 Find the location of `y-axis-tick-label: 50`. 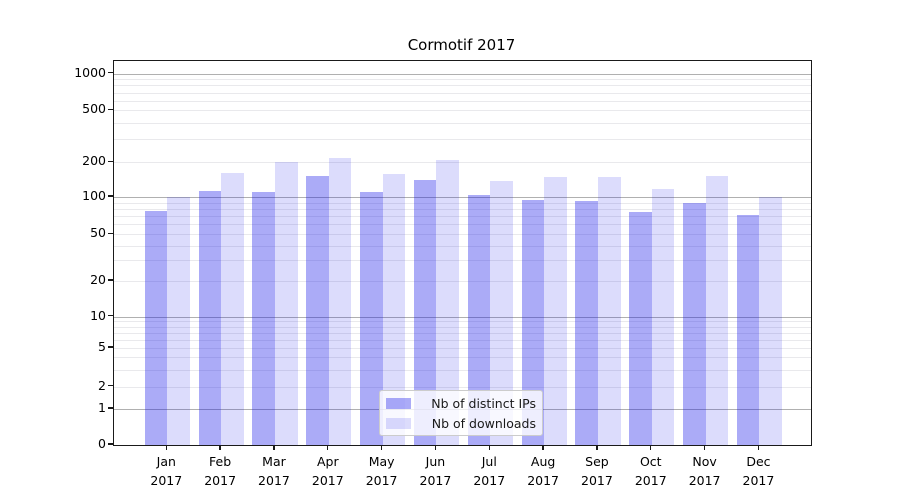

y-axis-tick-label: 50 is located at coordinates (98, 233).